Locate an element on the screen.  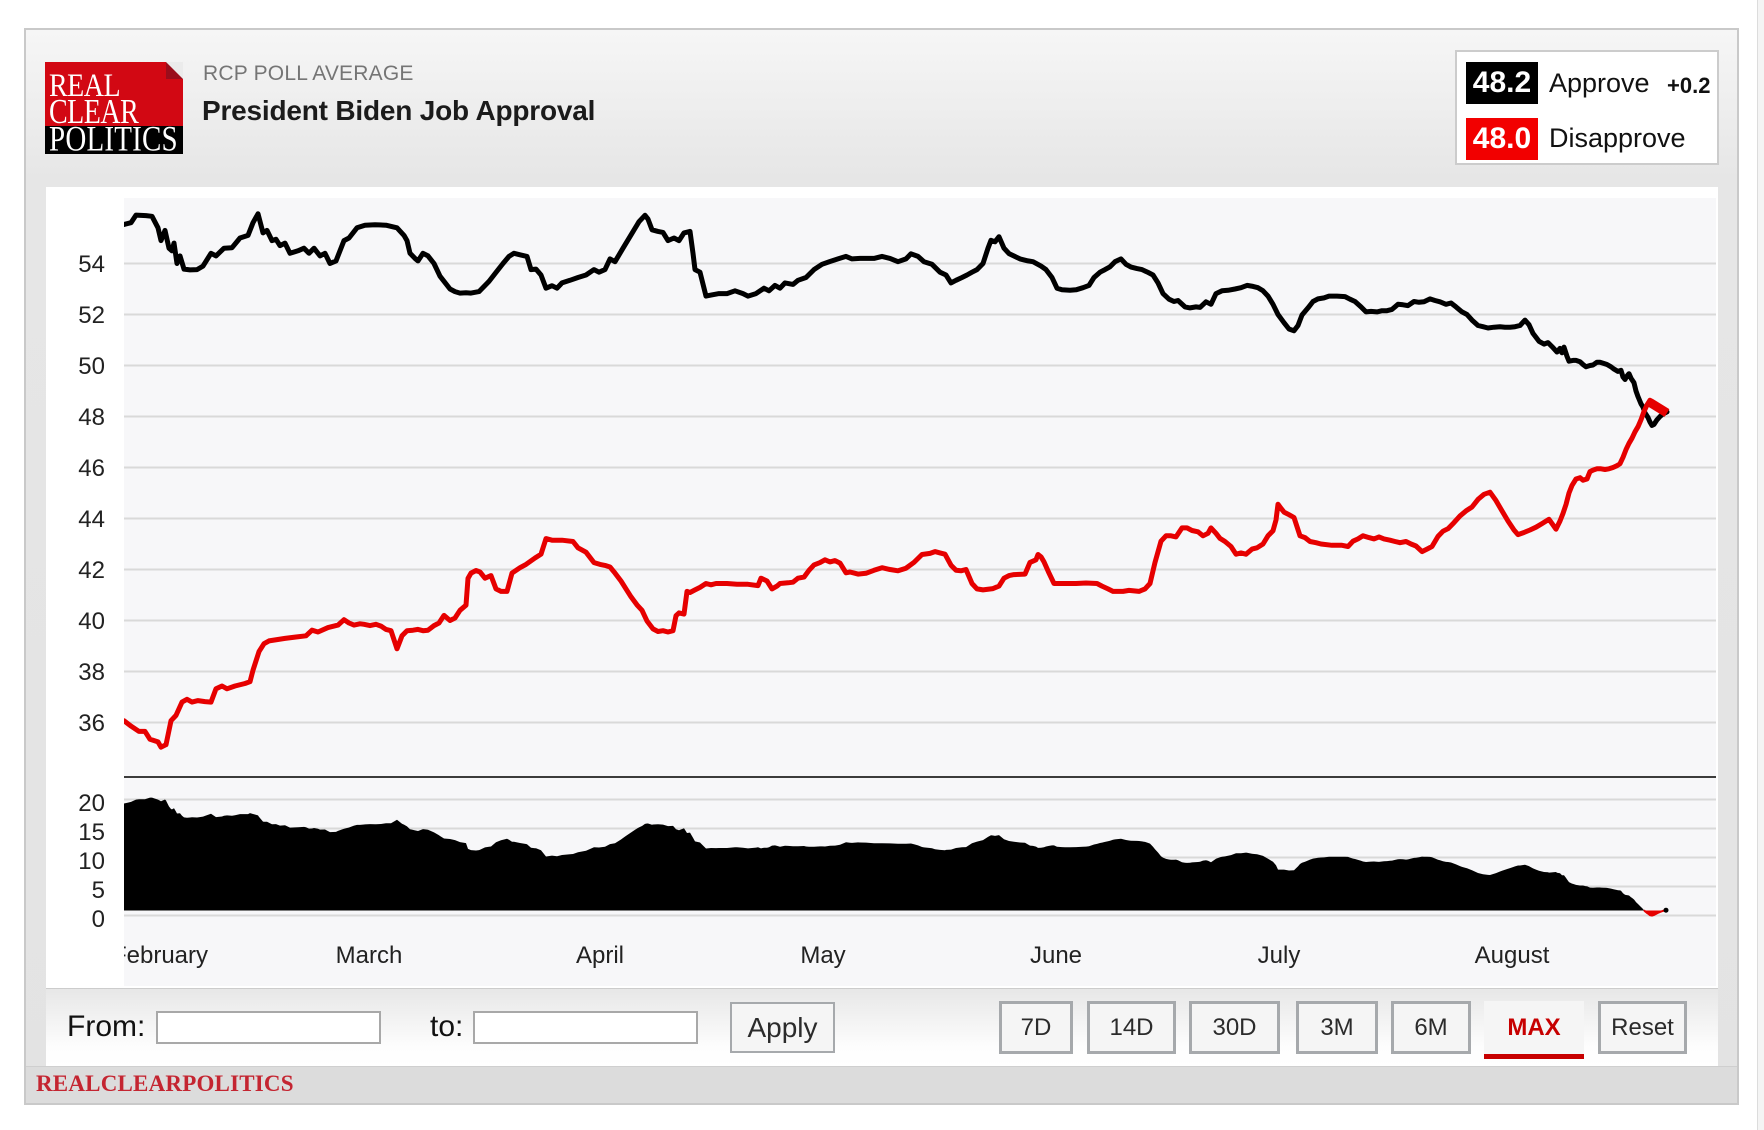
svg-text: July is located at coordinates (1279, 955).